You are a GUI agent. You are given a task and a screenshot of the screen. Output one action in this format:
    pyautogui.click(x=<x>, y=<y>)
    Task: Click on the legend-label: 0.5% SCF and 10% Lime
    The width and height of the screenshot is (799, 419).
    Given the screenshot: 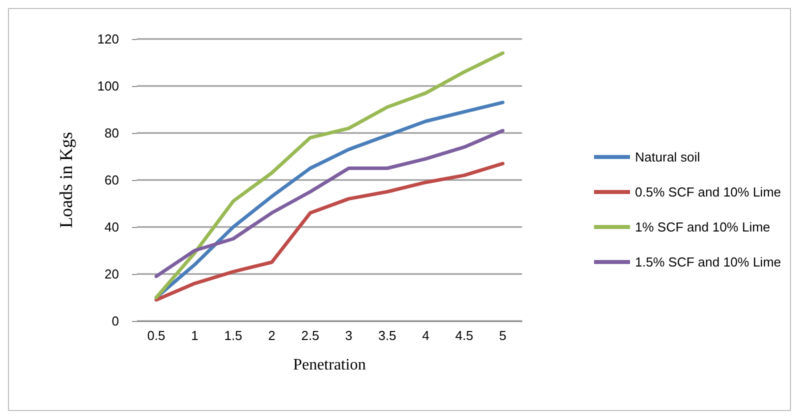 What is the action you would take?
    pyautogui.click(x=708, y=192)
    